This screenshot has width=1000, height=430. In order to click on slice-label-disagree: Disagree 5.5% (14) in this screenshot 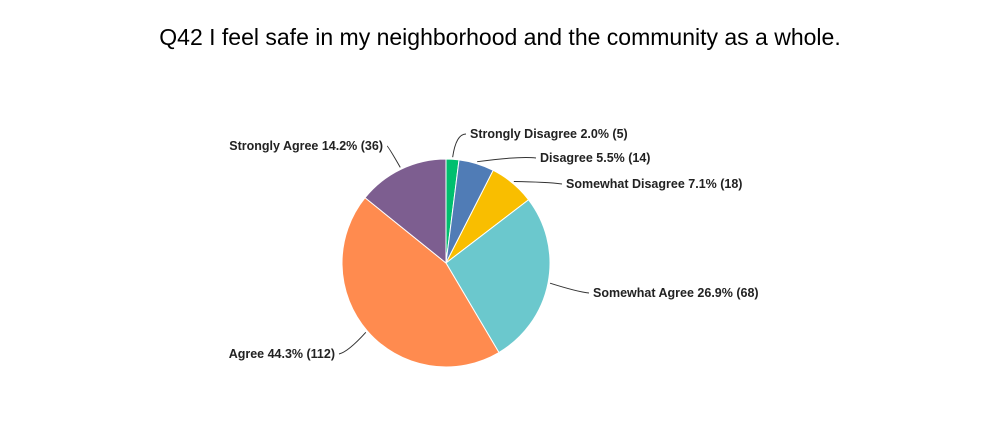, I will do `click(595, 158)`.